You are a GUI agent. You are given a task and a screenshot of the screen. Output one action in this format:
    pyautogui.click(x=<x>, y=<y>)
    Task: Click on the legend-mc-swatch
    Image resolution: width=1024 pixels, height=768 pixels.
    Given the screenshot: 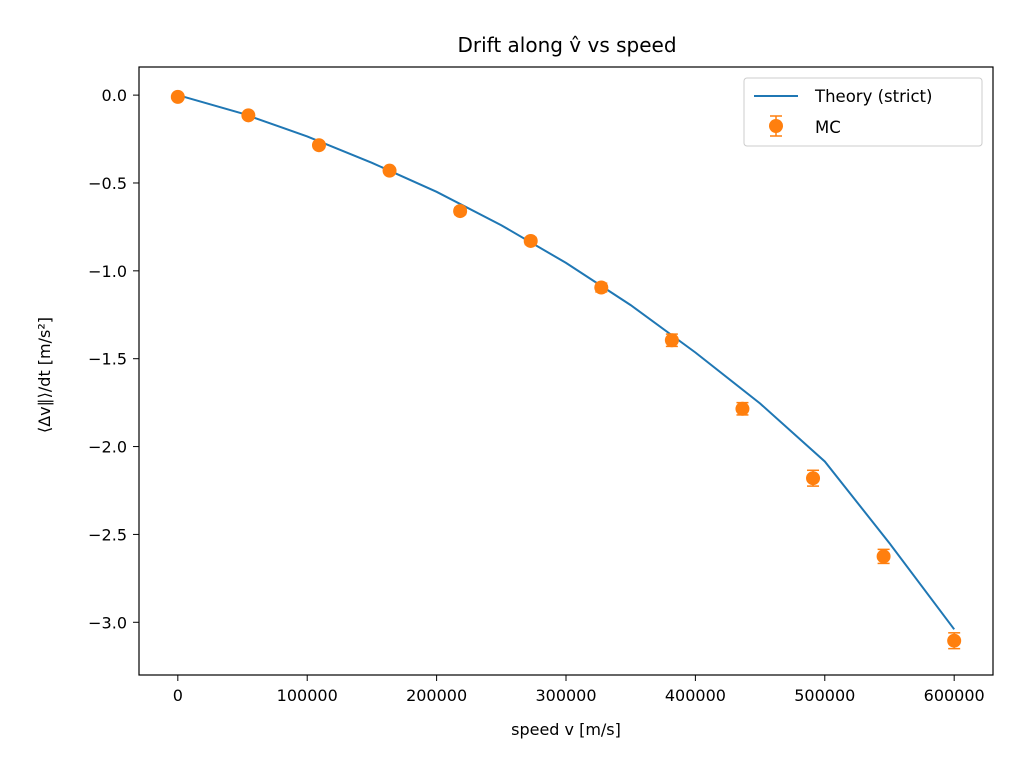 What is the action you would take?
    pyautogui.click(x=776, y=126)
    